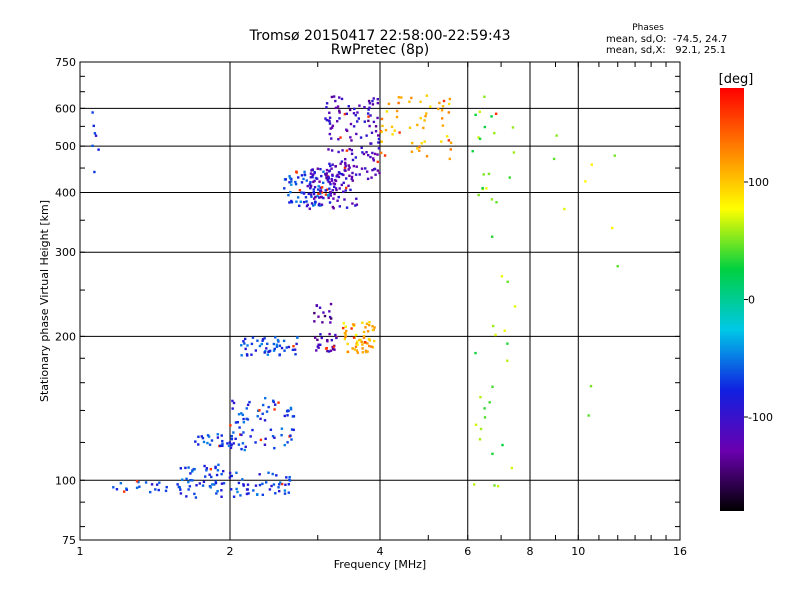 This screenshot has height=600, width=800. What do you see at coordinates (80, 551) in the screenshot?
I see `x-tick-label: 1` at bounding box center [80, 551].